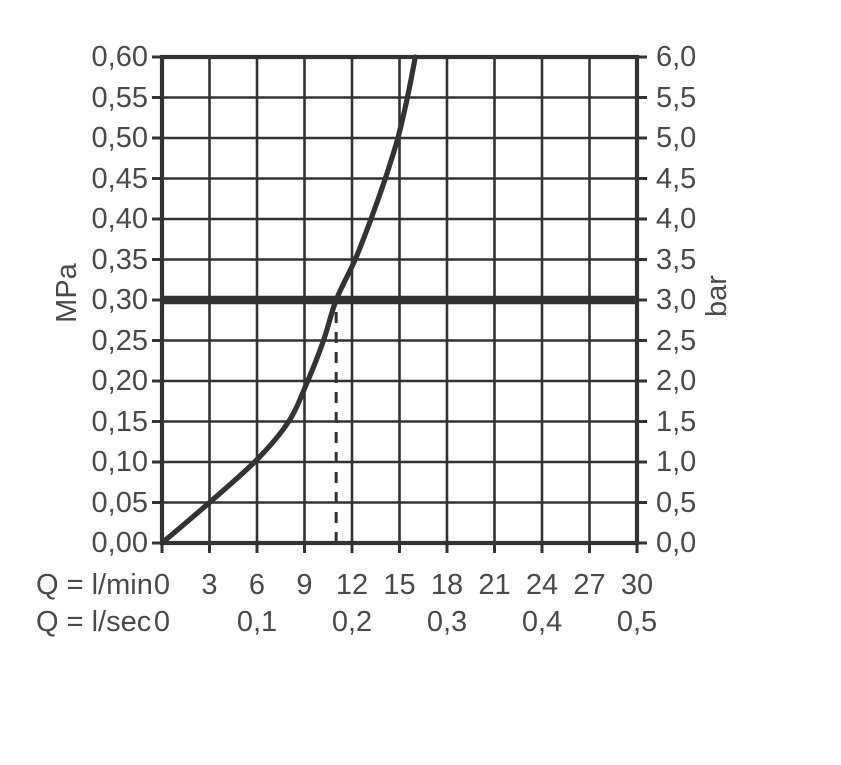 The height and width of the screenshot is (765, 841). Describe the element at coordinates (119, 462) in the screenshot. I see `mpa-tick-label: 0,10` at that location.